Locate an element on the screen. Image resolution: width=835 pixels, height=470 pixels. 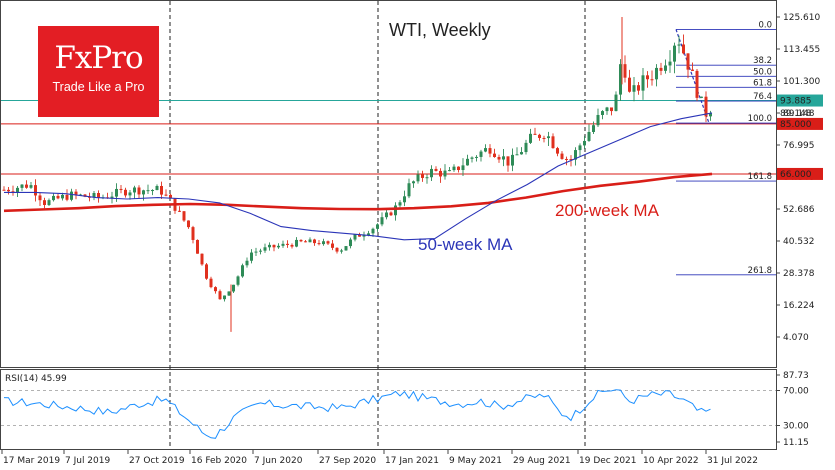
current-price-tag: 93.885 is located at coordinates (796, 102).